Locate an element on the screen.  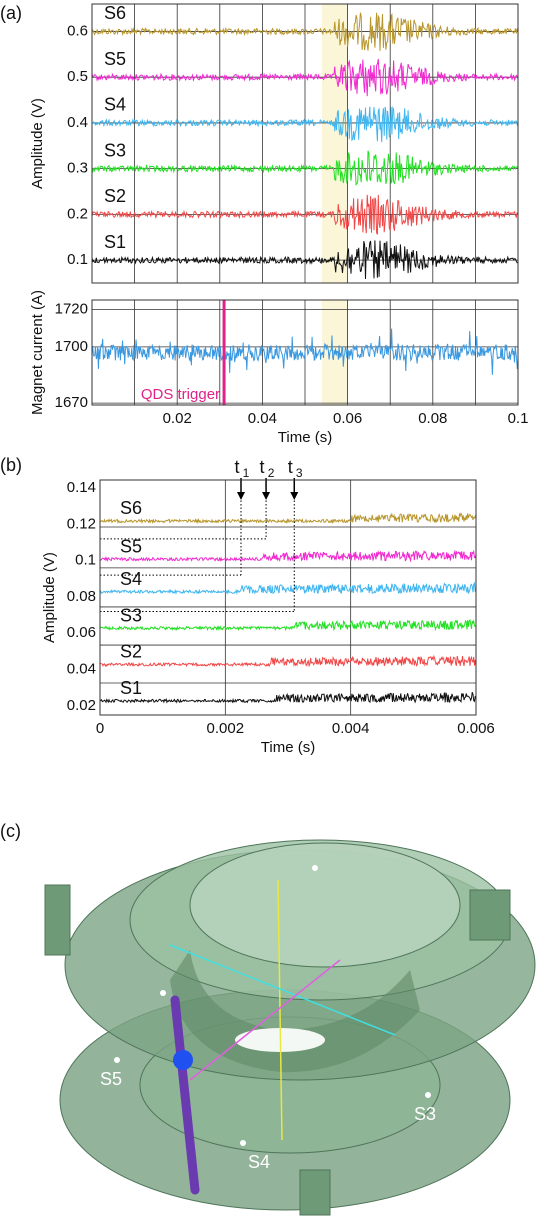
x-tick-label: 0 is located at coordinates (100, 728).